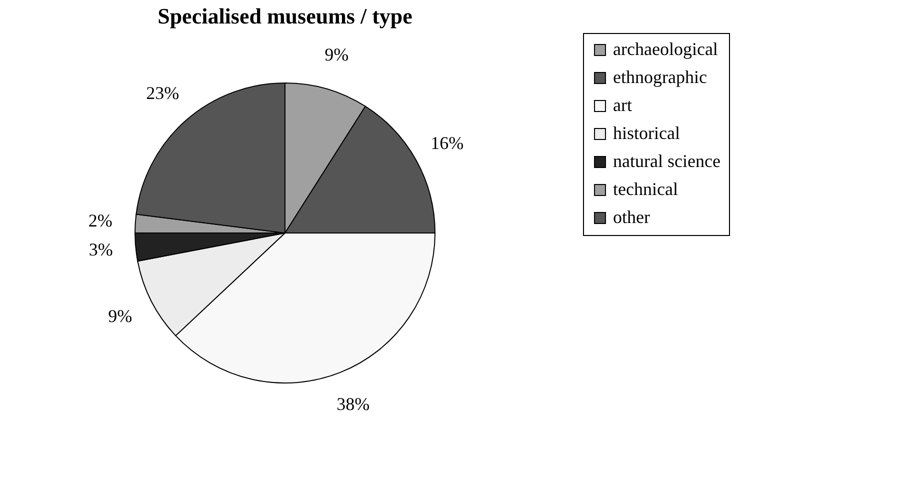 The height and width of the screenshot is (492, 923). What do you see at coordinates (665, 49) in the screenshot?
I see `legend-label: archaeological` at bounding box center [665, 49].